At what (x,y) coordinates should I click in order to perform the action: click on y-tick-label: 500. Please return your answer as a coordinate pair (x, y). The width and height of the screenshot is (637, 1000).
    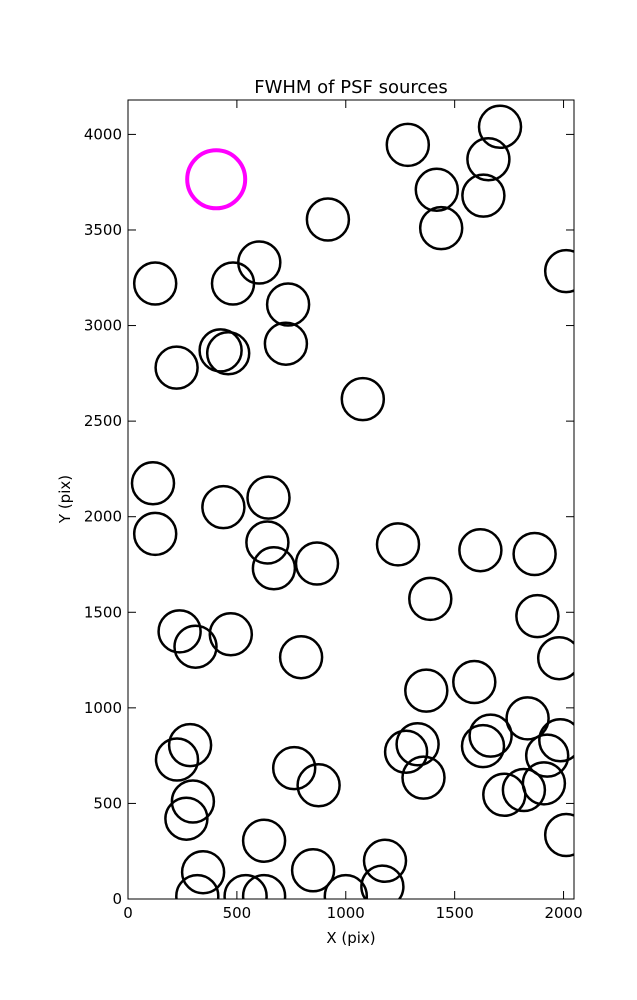
    Looking at the image, I should click on (107, 803).